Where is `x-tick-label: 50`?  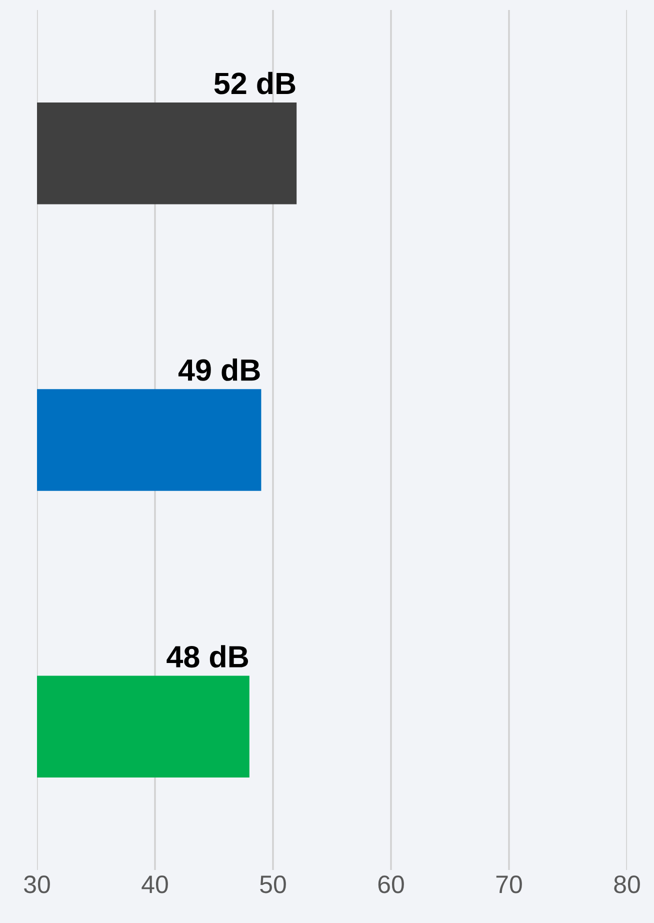 x-tick-label: 50 is located at coordinates (273, 885).